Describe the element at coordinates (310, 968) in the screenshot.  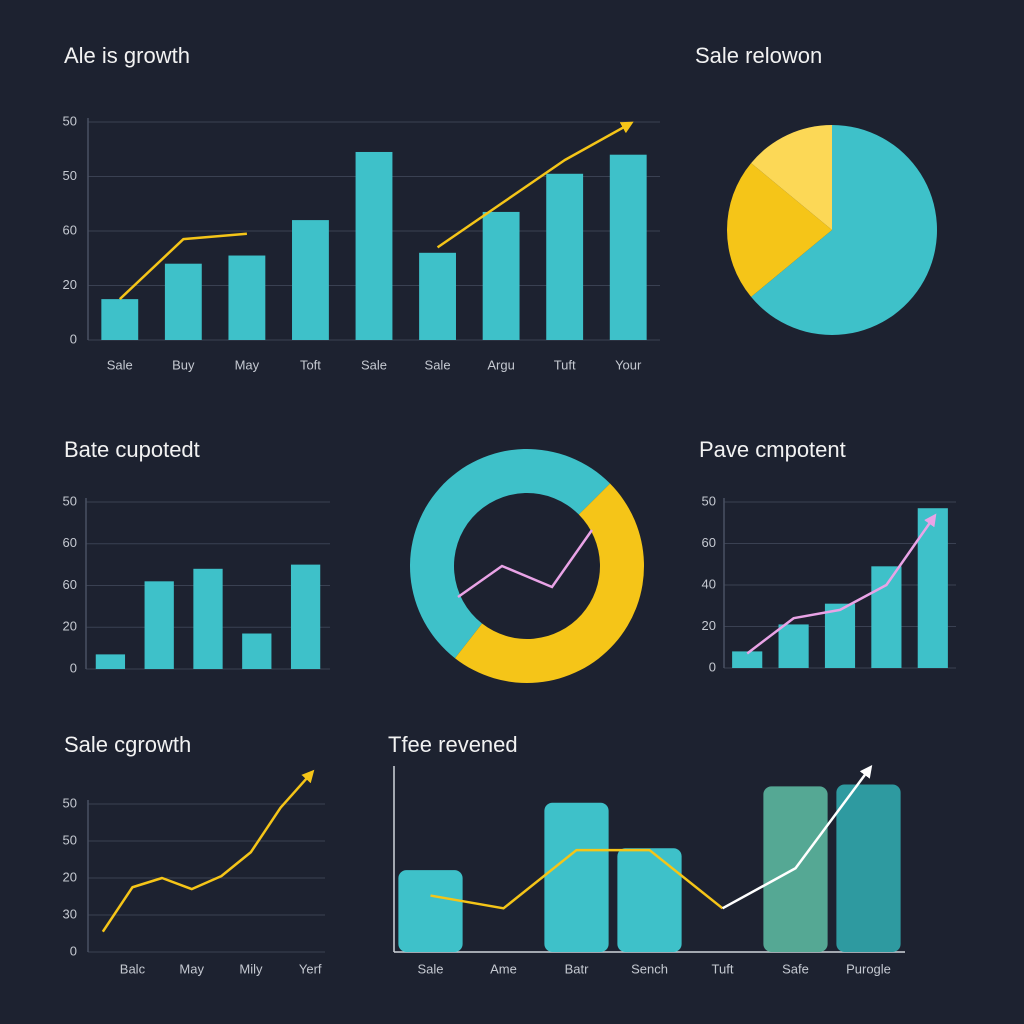
I see `x-tick-label: Yerf` at that location.